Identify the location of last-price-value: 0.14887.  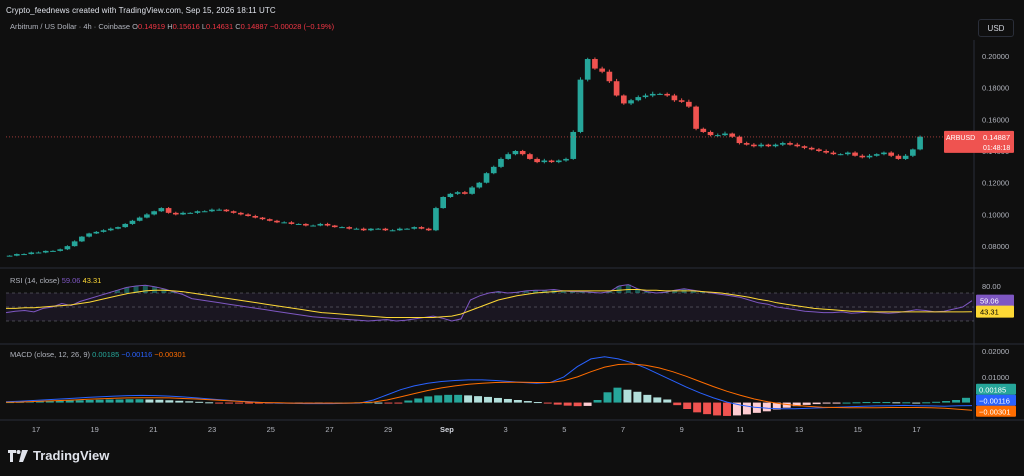
(996, 137).